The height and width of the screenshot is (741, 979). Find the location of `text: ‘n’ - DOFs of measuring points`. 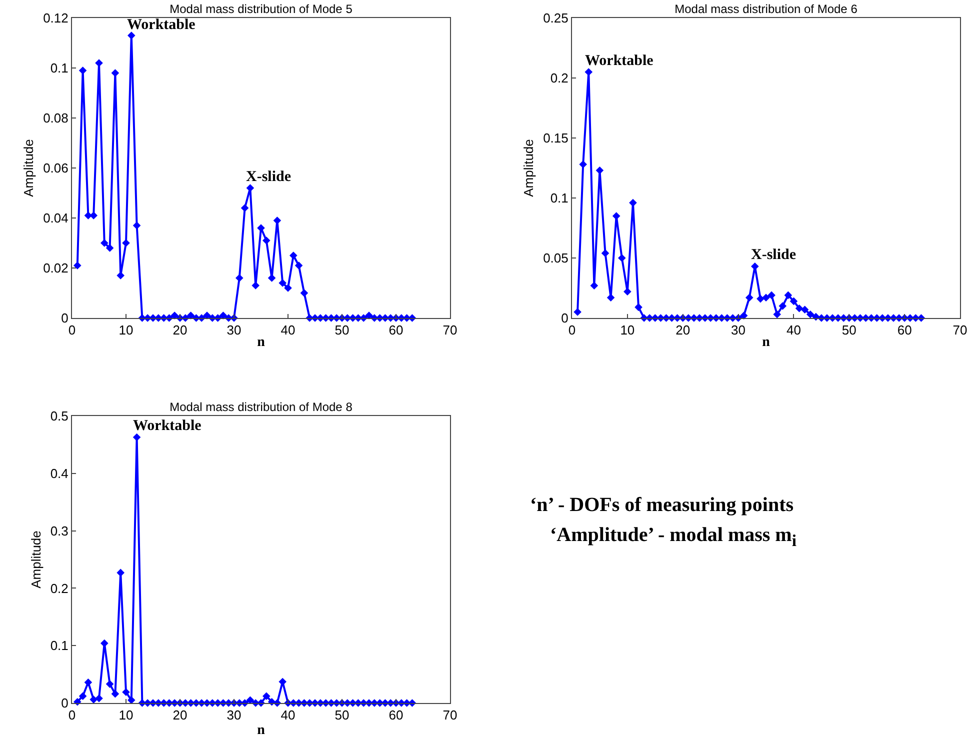

text: ‘n’ - DOFs of measuring points is located at coordinates (662, 505).